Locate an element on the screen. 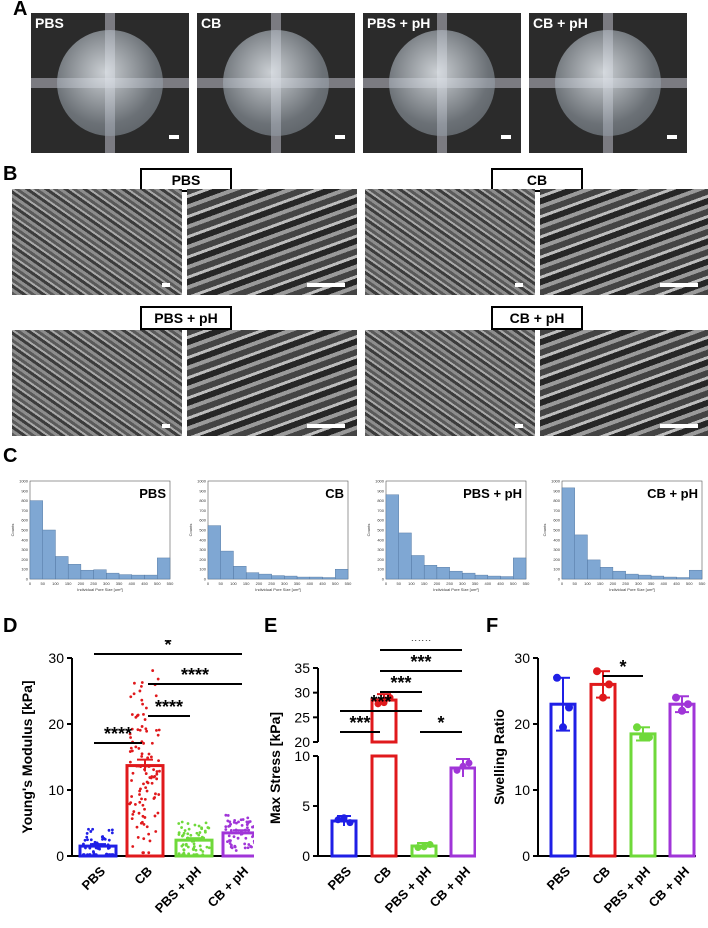  category-label: CB is located at coordinates (382, 876).